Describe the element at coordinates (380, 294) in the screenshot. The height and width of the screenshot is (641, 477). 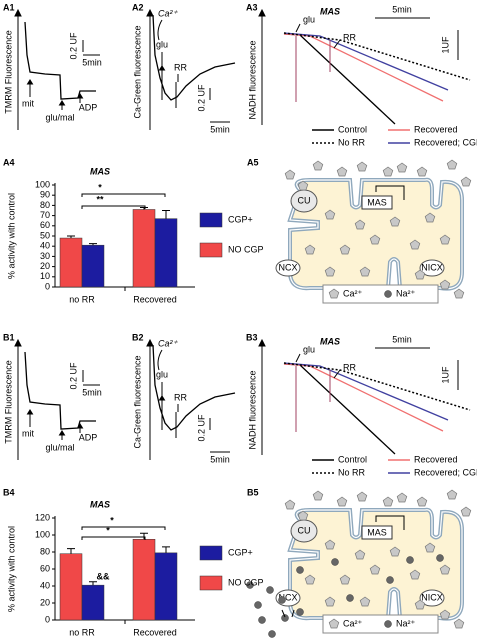
I see `legend-box` at that location.